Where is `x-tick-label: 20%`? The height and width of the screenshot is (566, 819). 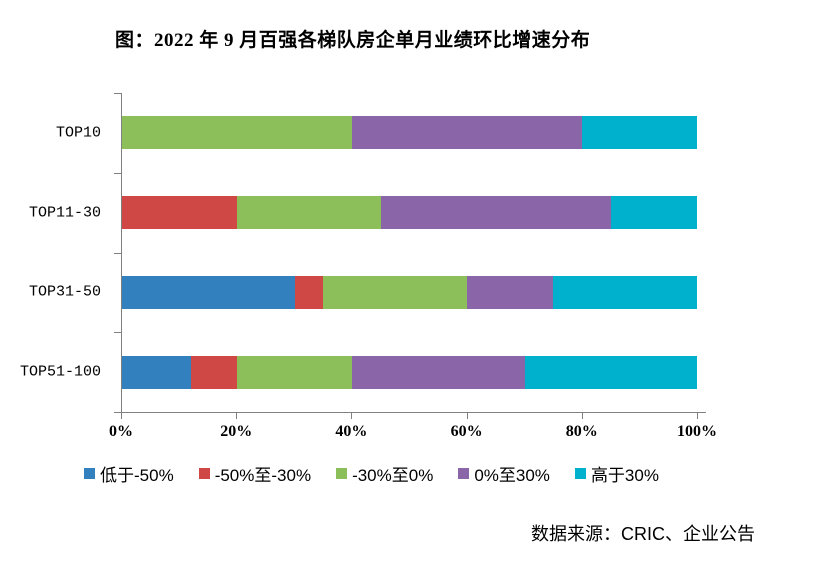 x-tick-label: 20% is located at coordinates (236, 431).